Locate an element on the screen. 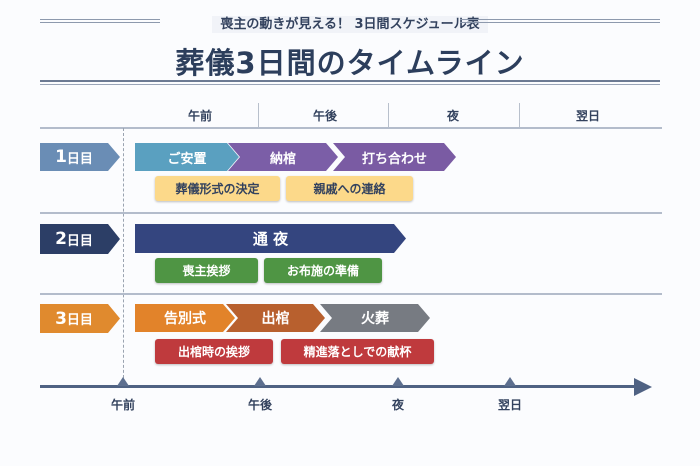  title-divider is located at coordinates (350, 82).